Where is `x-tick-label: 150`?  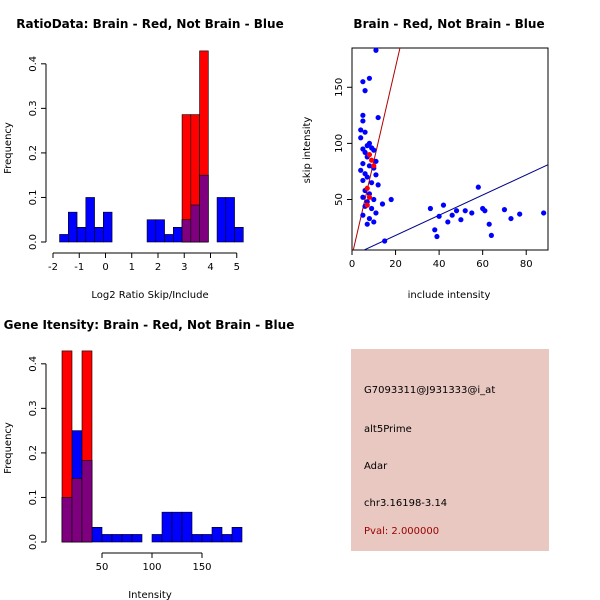
x-tick-label: 150 is located at coordinates (201, 567).